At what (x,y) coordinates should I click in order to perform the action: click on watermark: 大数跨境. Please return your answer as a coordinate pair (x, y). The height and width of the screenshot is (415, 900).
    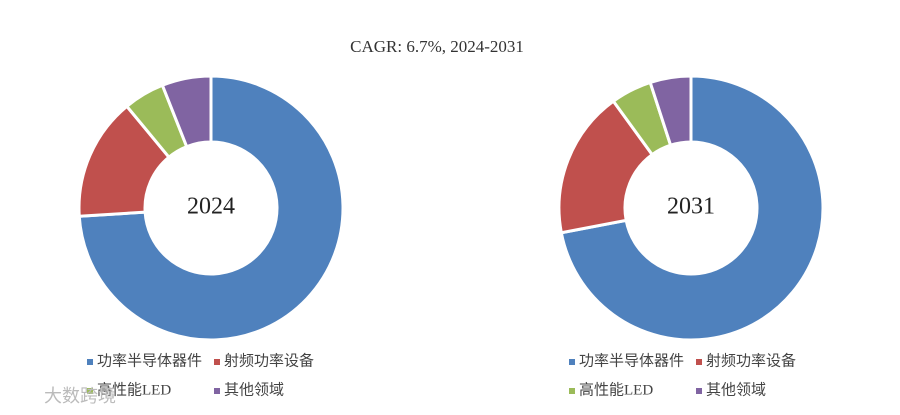
    Looking at the image, I should click on (80, 396).